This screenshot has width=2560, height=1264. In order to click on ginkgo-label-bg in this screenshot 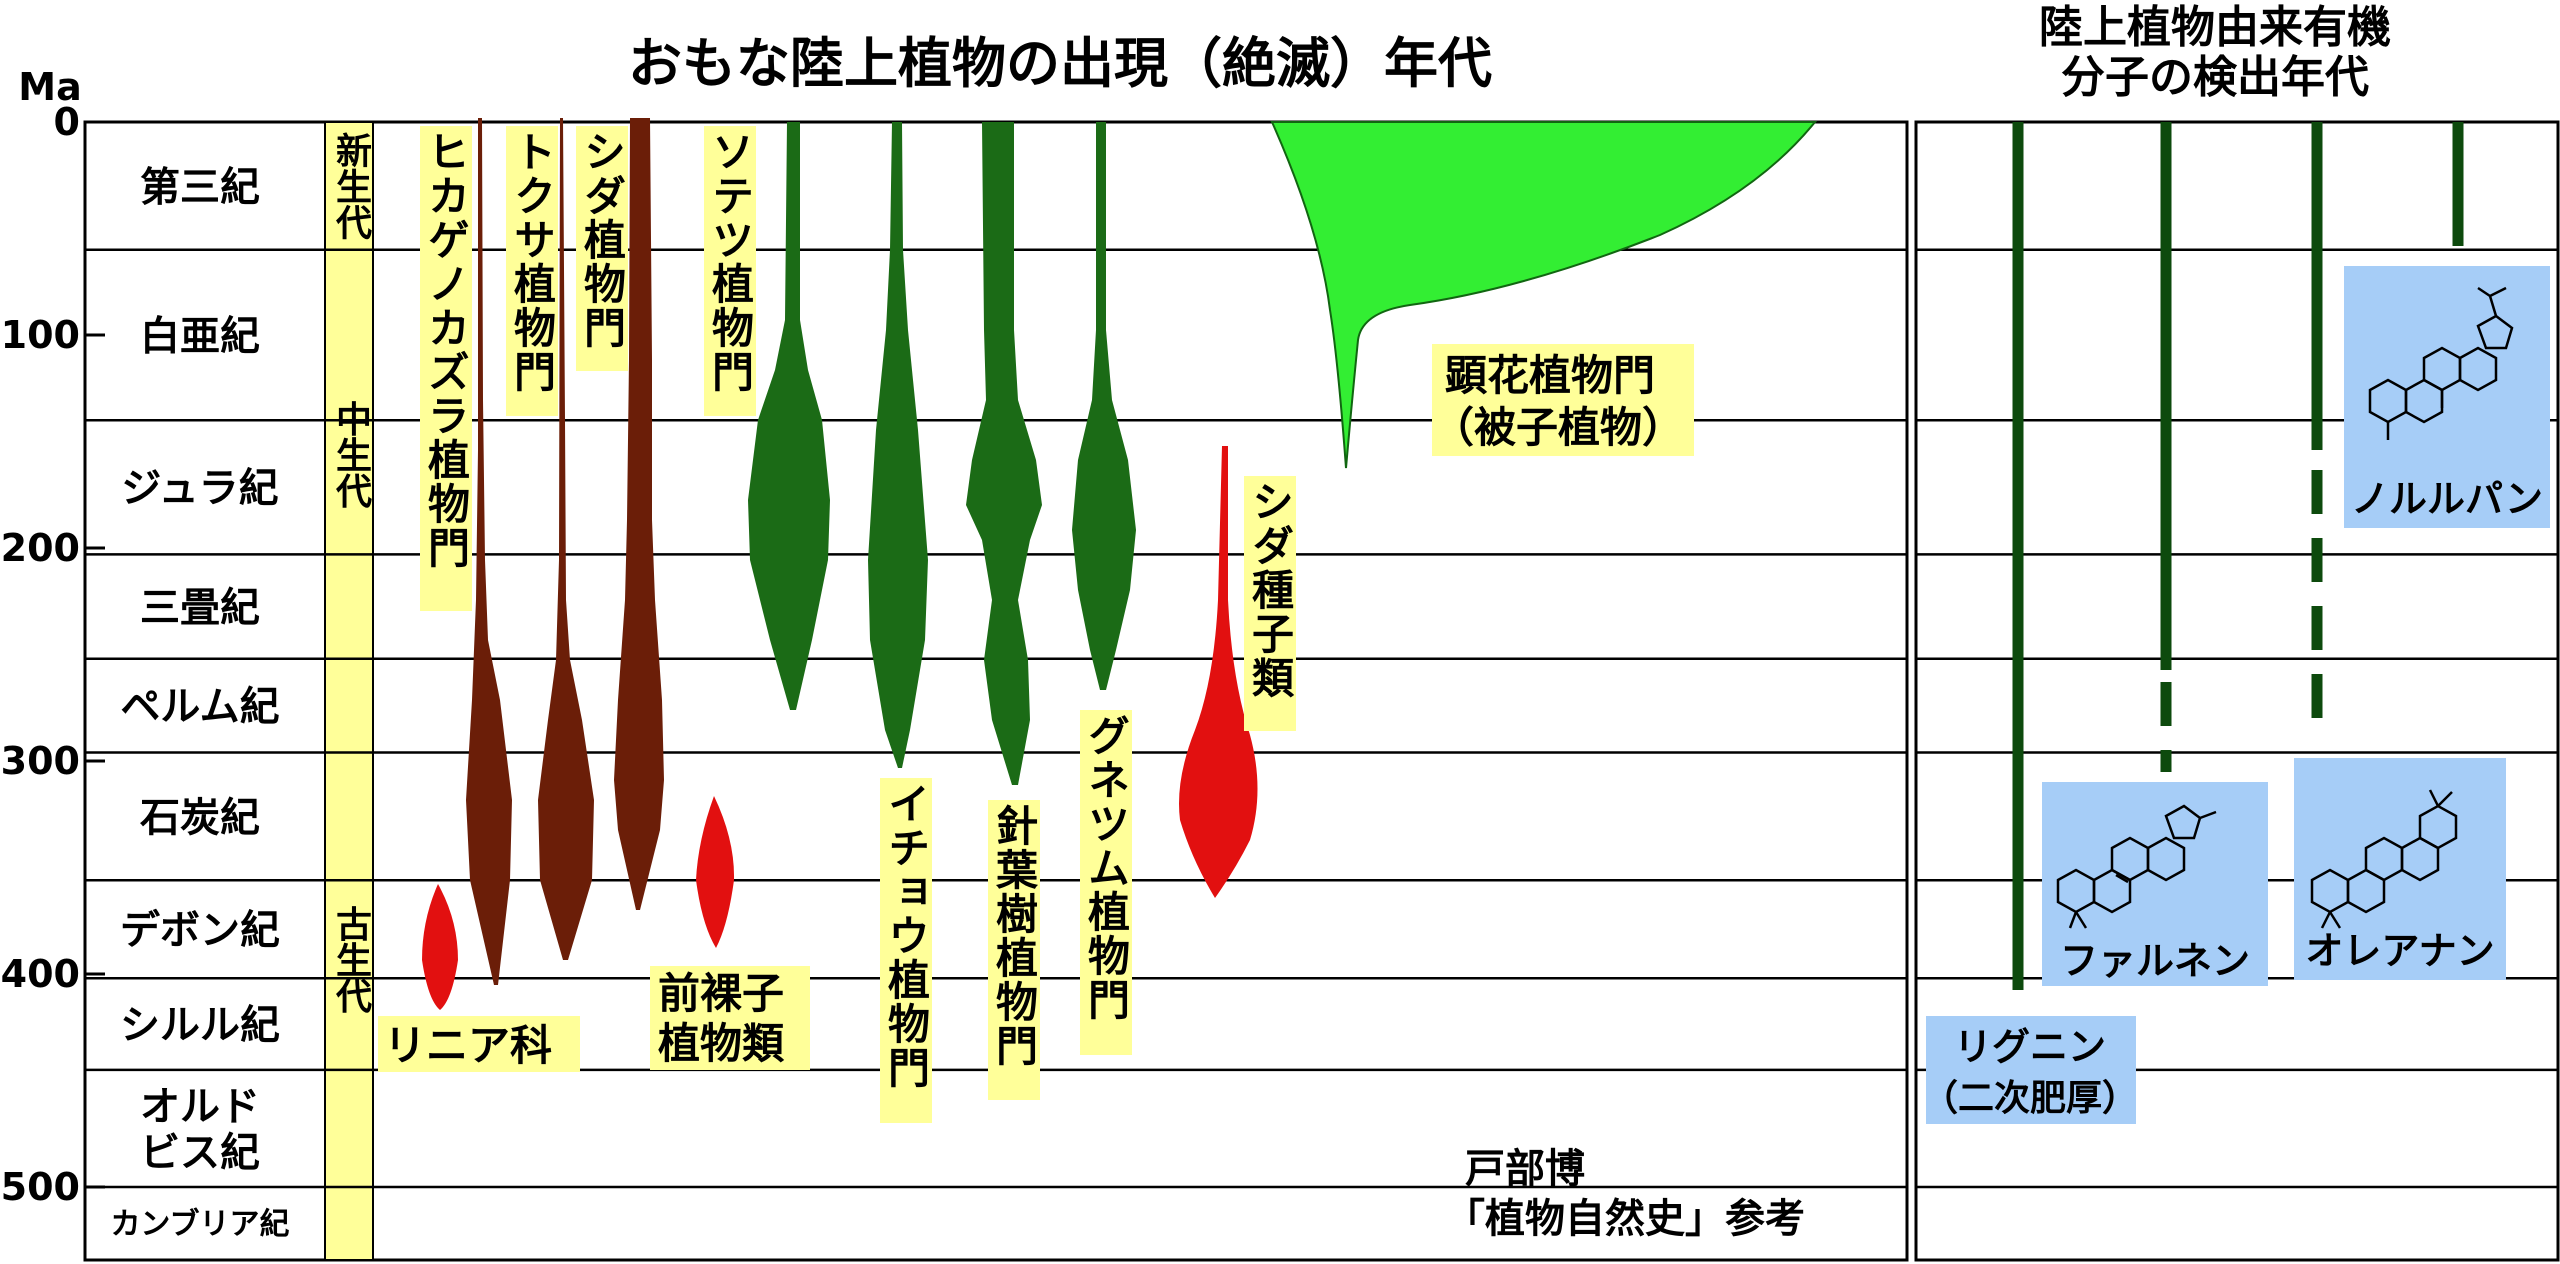, I will do `click(906, 950)`.